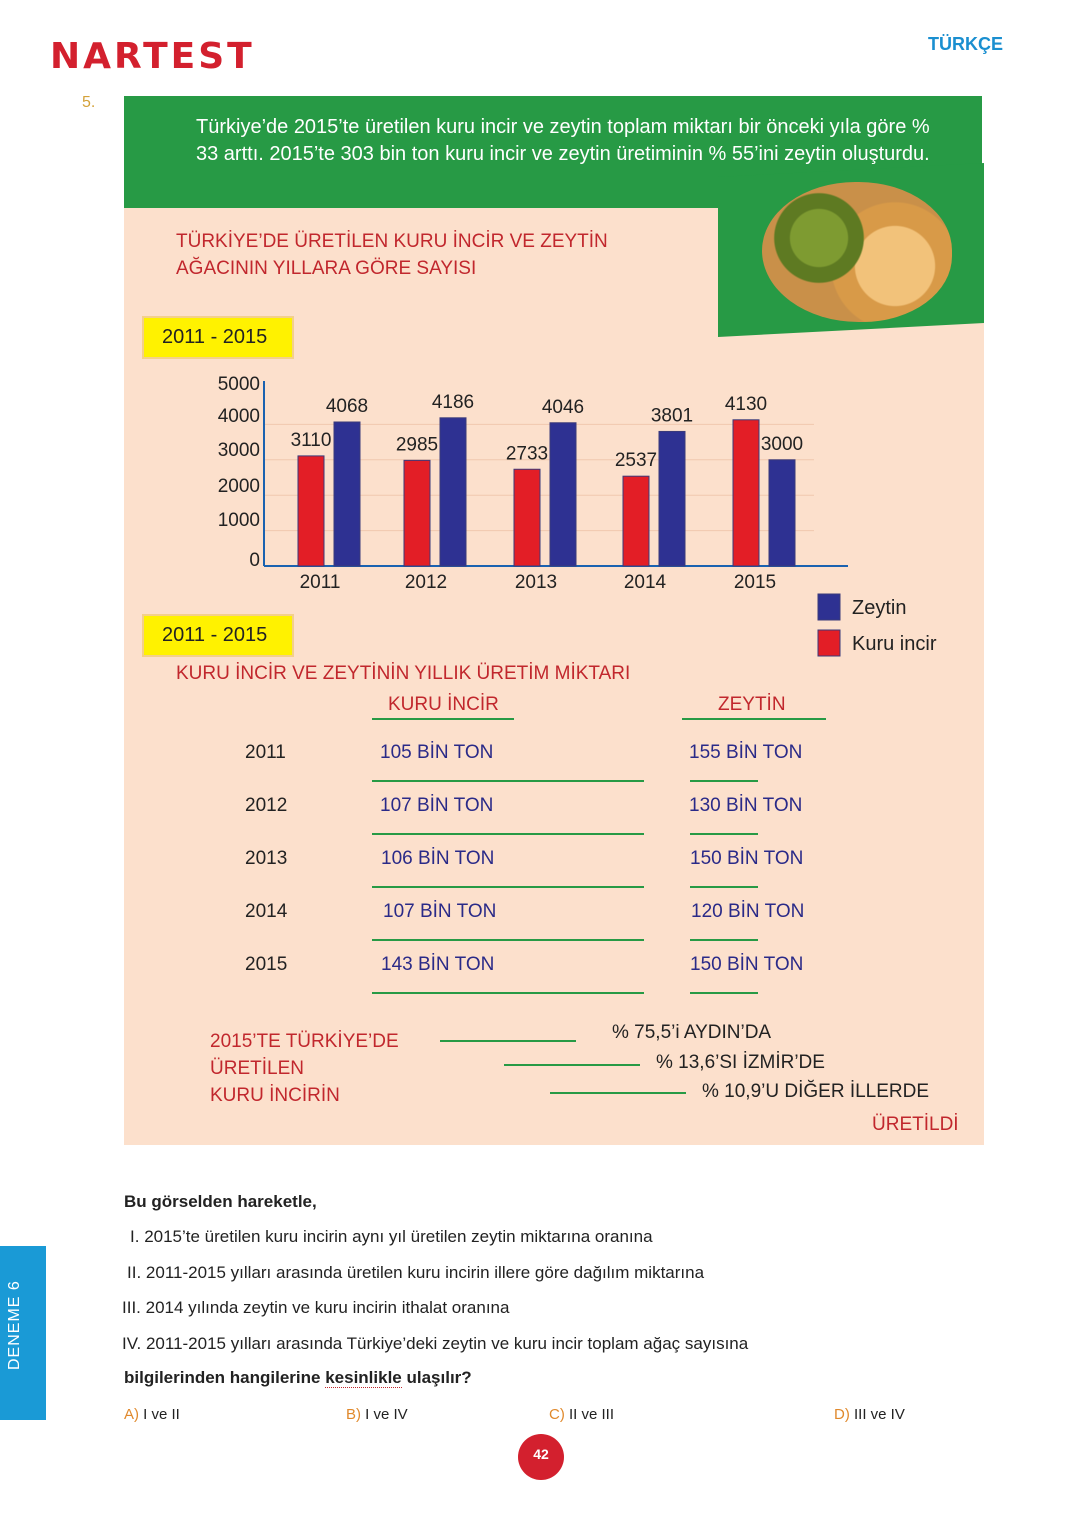 The image size is (1080, 1522). What do you see at coordinates (131, 1414) in the screenshot?
I see `option-a-letter: A)` at bounding box center [131, 1414].